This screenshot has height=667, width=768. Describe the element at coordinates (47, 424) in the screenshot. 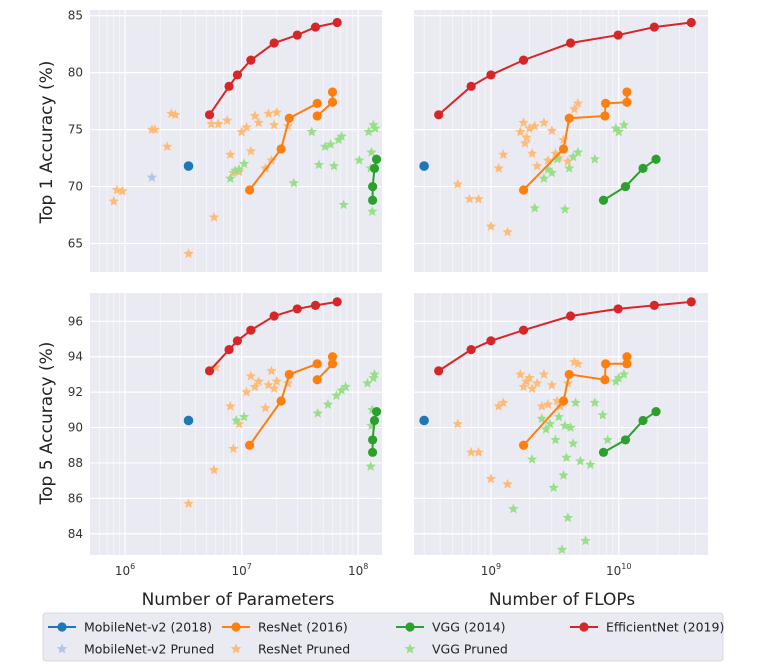

I see `y-axis-label-top5: Top 5 Accuracy (%)` at that location.